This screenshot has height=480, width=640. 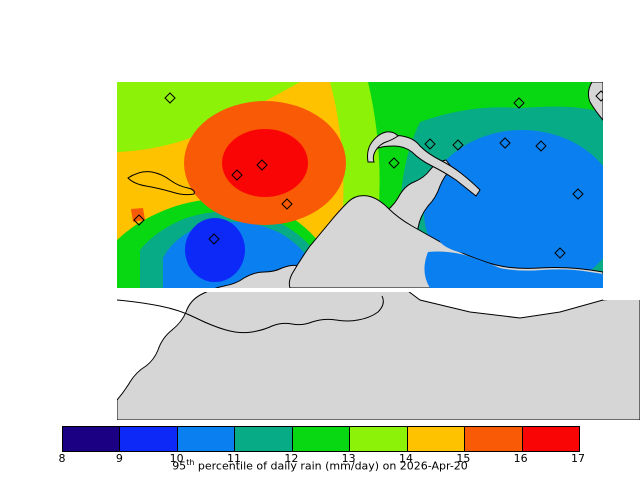 I want to click on coastline-north-of-land, so click(x=250, y=314).